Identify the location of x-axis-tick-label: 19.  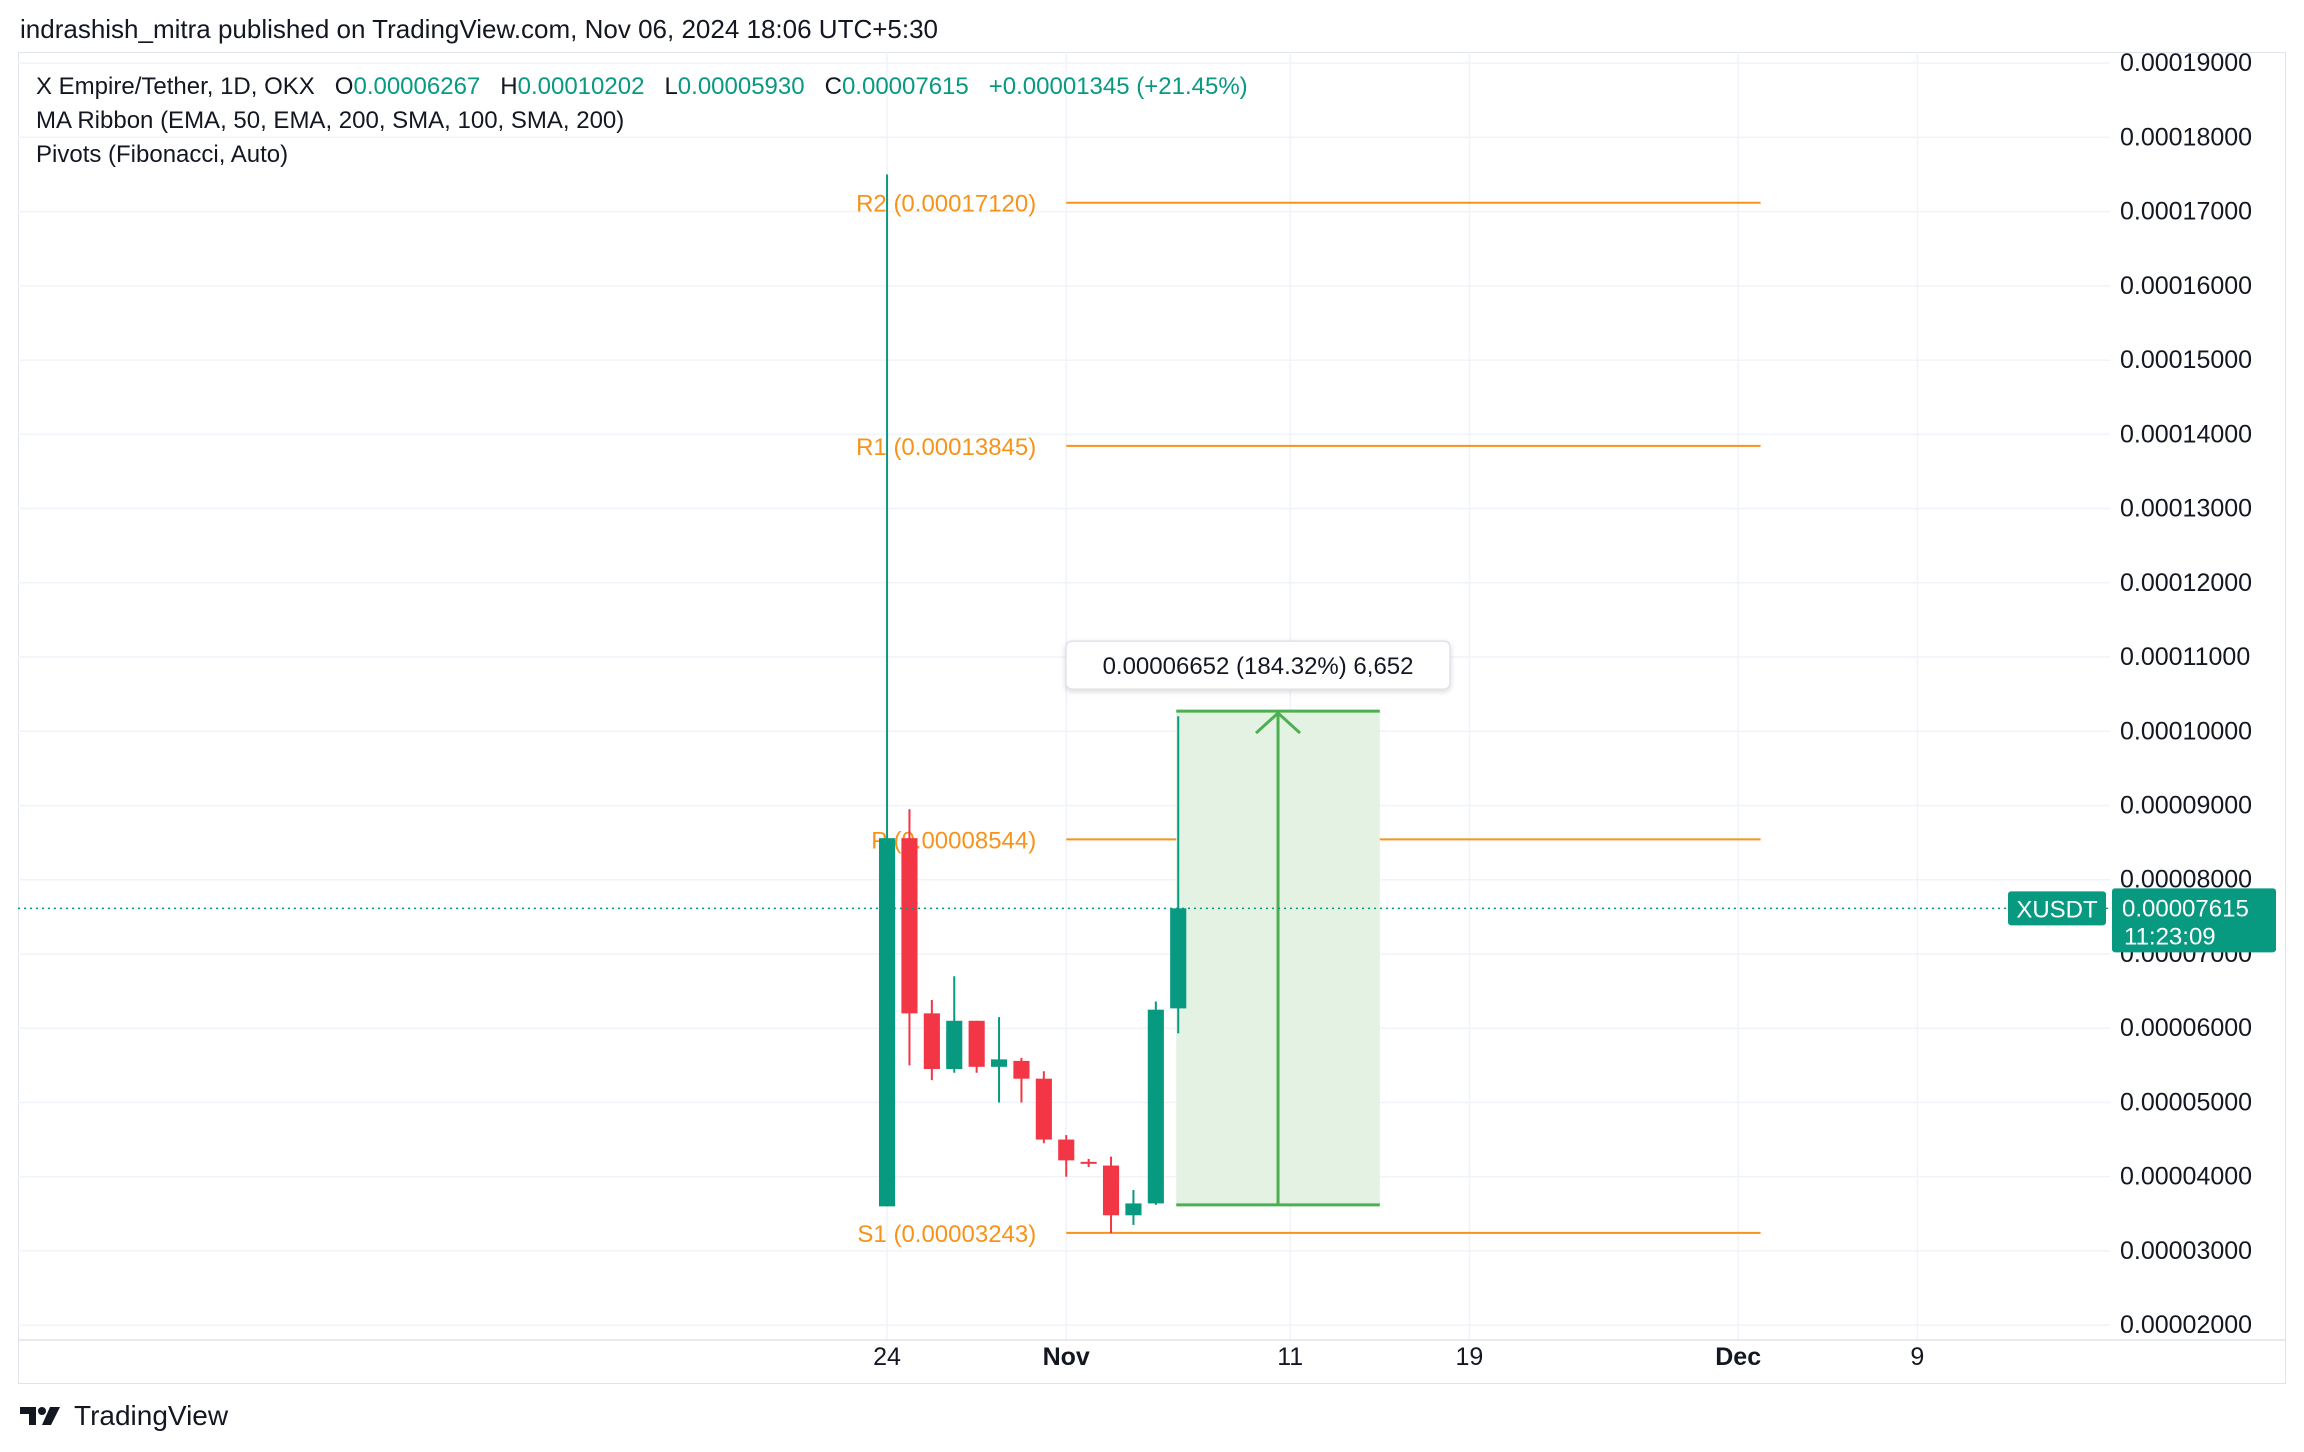
(1470, 1357).